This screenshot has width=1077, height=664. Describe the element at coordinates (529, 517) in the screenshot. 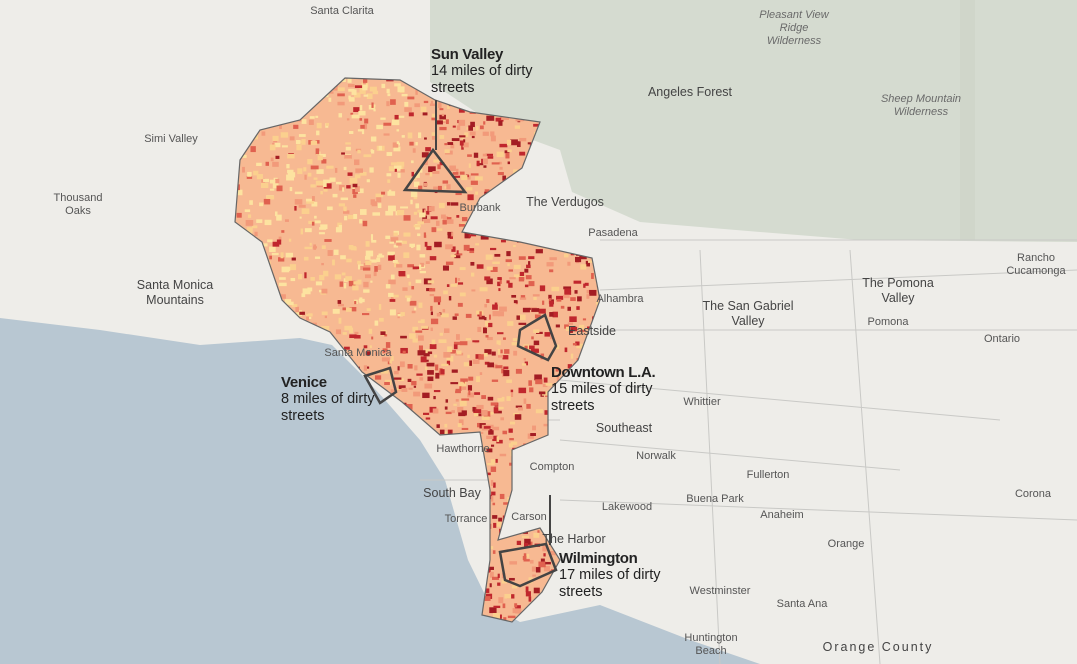

I see `place-label: Carson` at that location.